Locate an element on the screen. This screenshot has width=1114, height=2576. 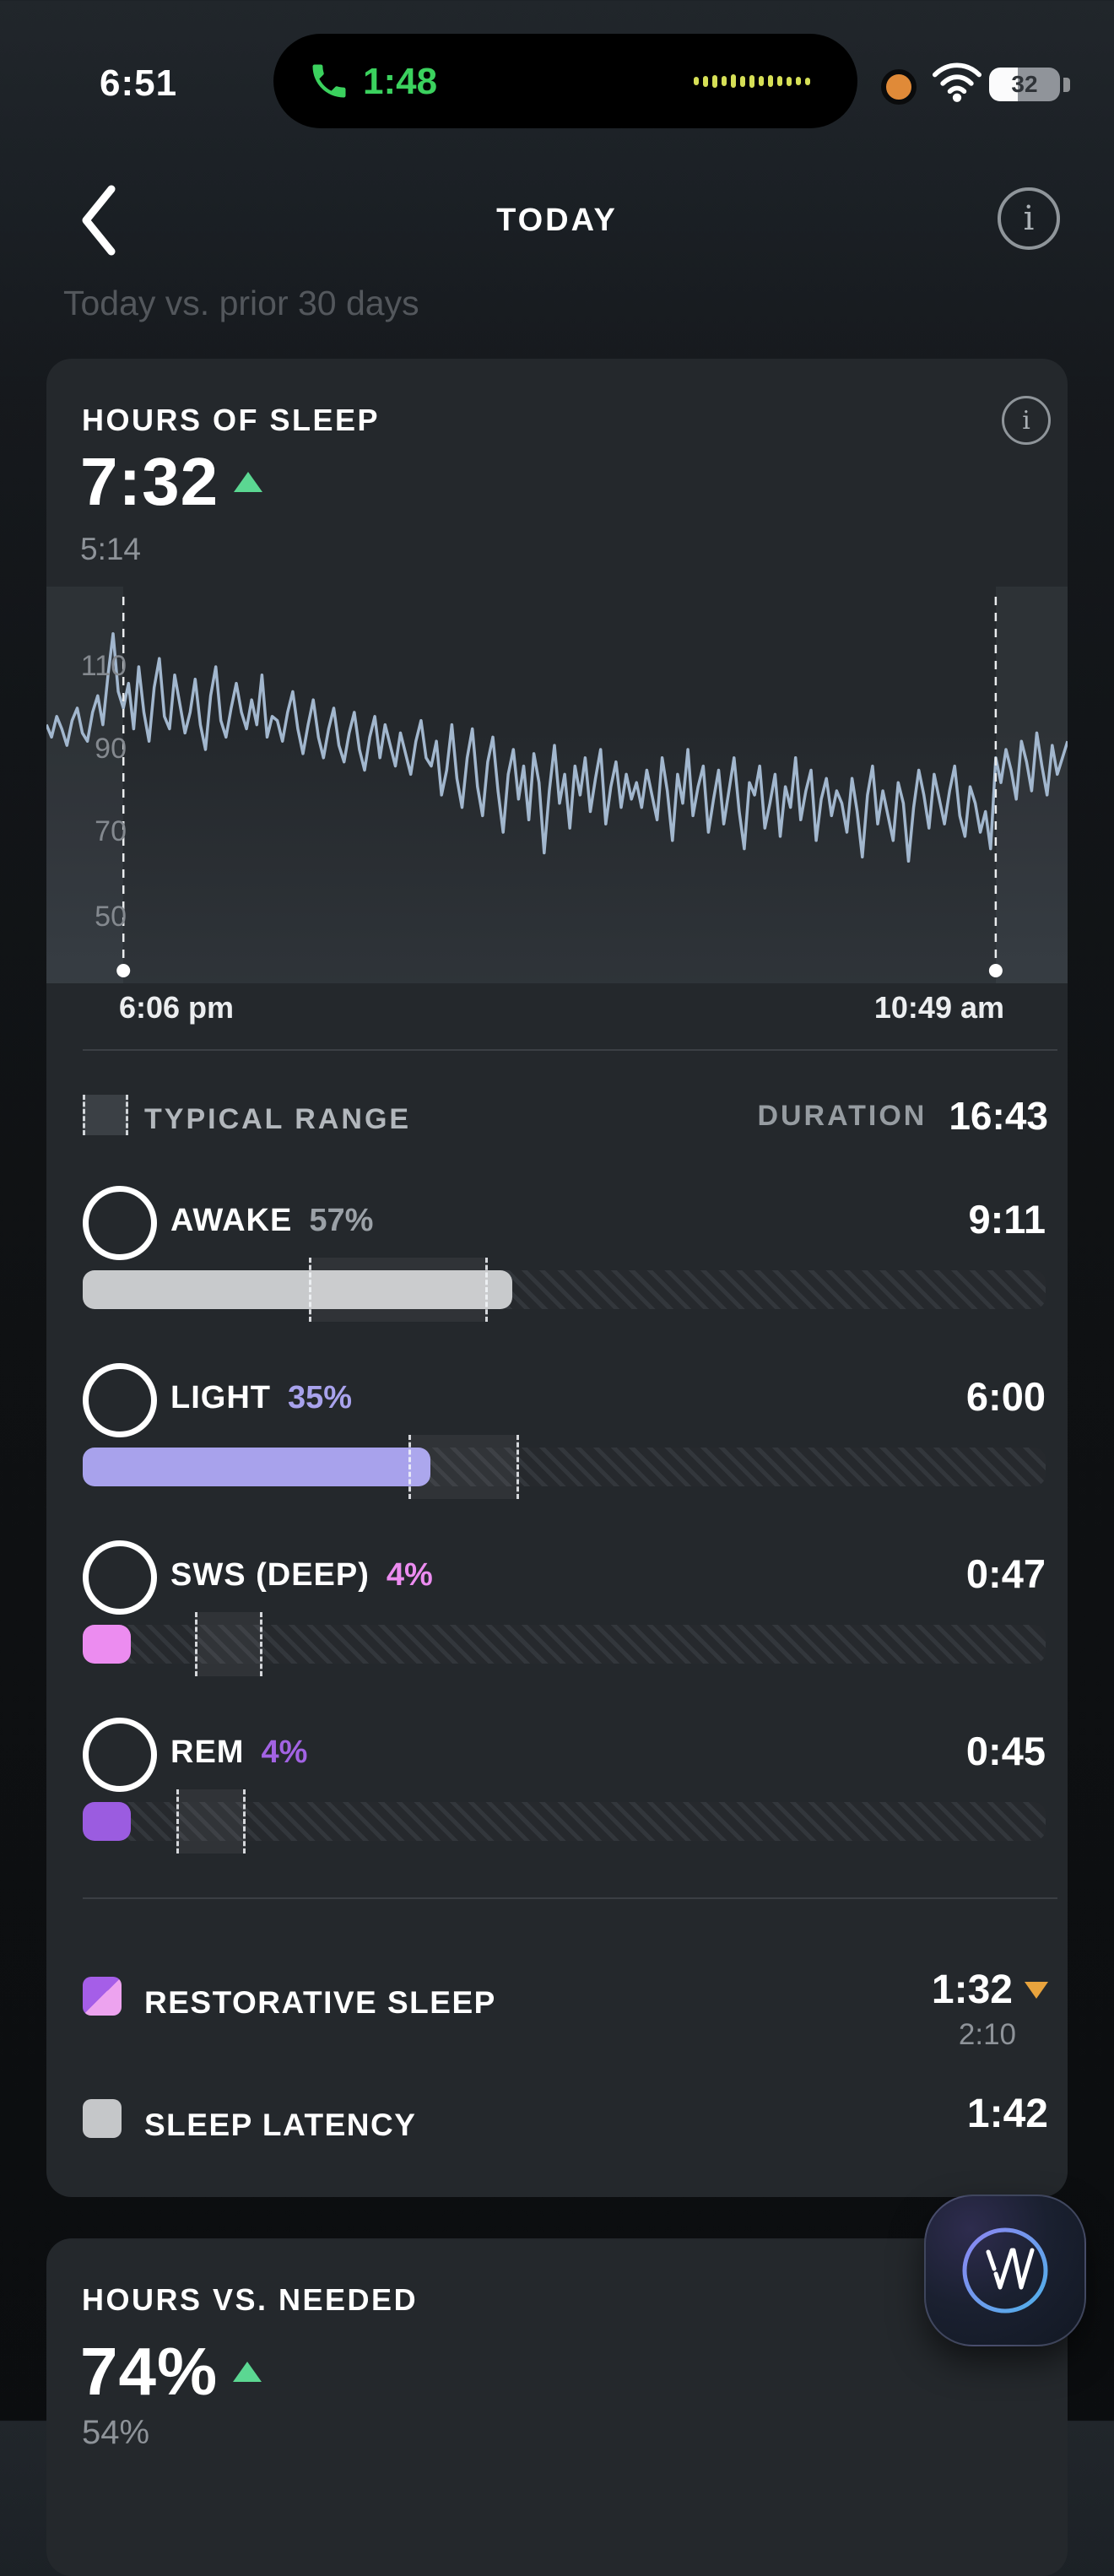
stage-duration: 0:47 is located at coordinates (1006, 1573).